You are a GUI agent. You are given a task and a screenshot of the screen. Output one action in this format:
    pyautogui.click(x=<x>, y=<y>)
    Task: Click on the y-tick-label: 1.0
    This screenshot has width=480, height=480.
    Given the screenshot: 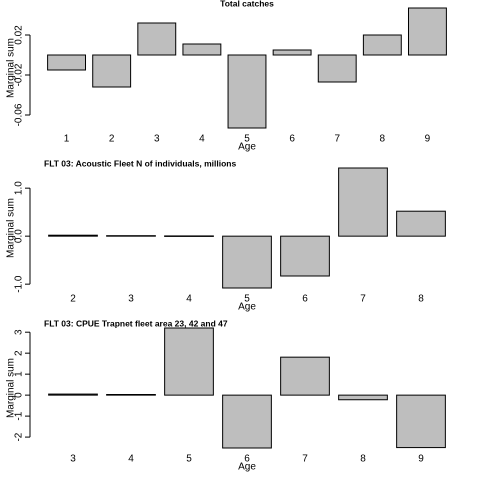 What is the action you would take?
    pyautogui.click(x=19, y=188)
    